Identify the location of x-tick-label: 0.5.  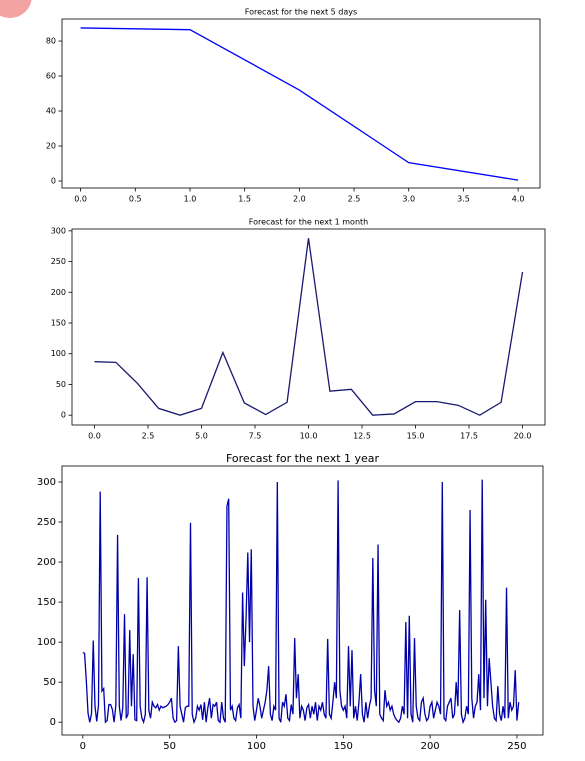
(135, 199).